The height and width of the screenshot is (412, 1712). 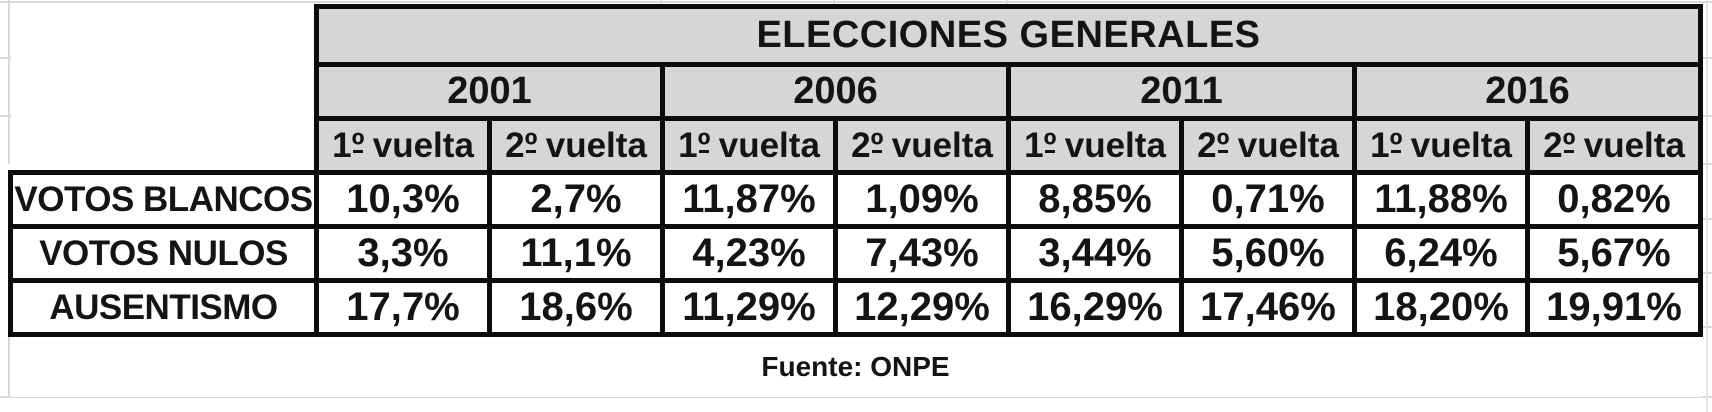 What do you see at coordinates (1095, 253) in the screenshot?
I see `value-cell: 3,44%` at bounding box center [1095, 253].